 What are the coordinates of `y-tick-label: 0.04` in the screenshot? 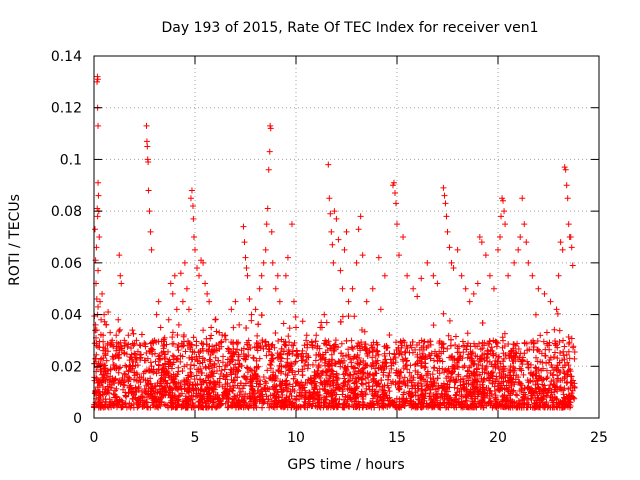 It's located at (66, 316).